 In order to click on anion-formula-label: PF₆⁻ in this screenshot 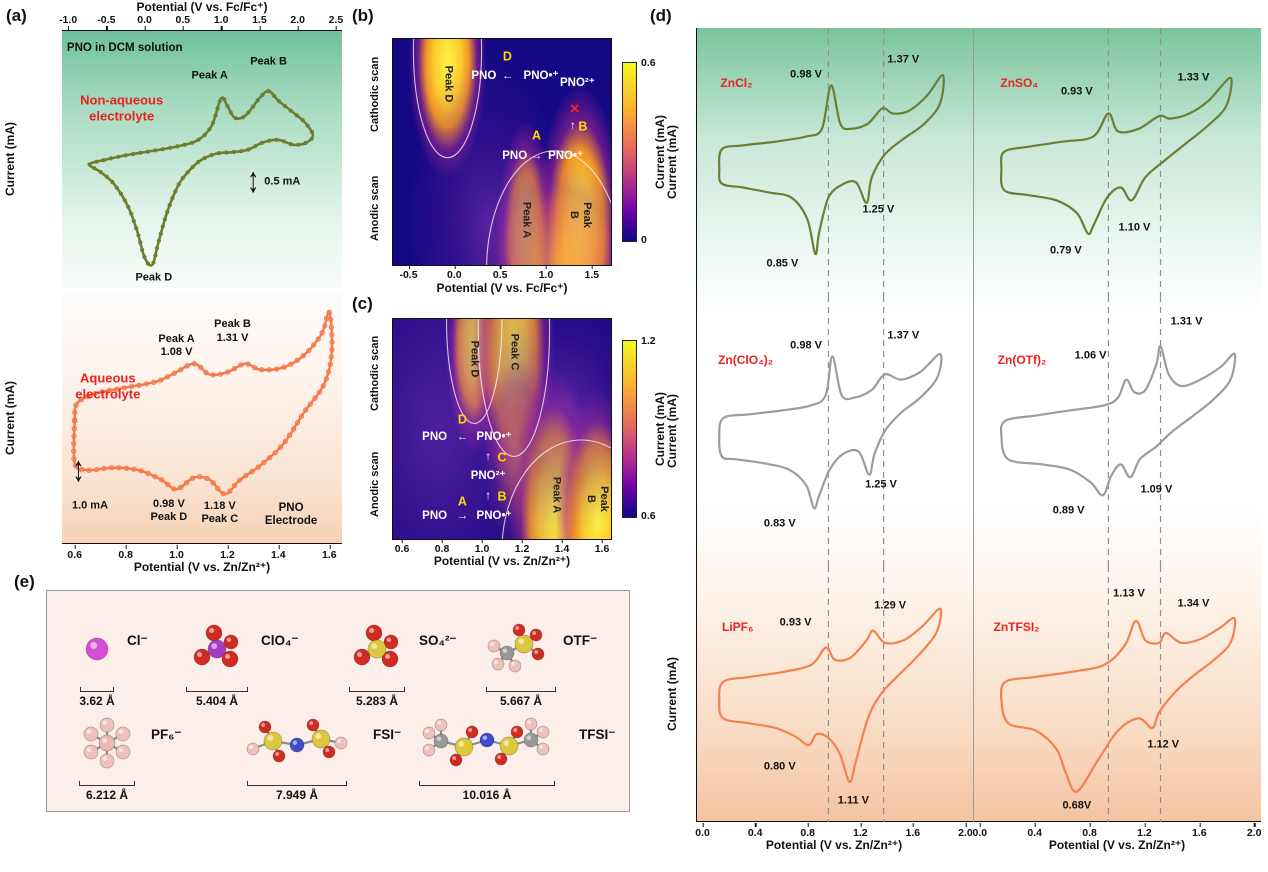, I will do `click(166, 734)`.